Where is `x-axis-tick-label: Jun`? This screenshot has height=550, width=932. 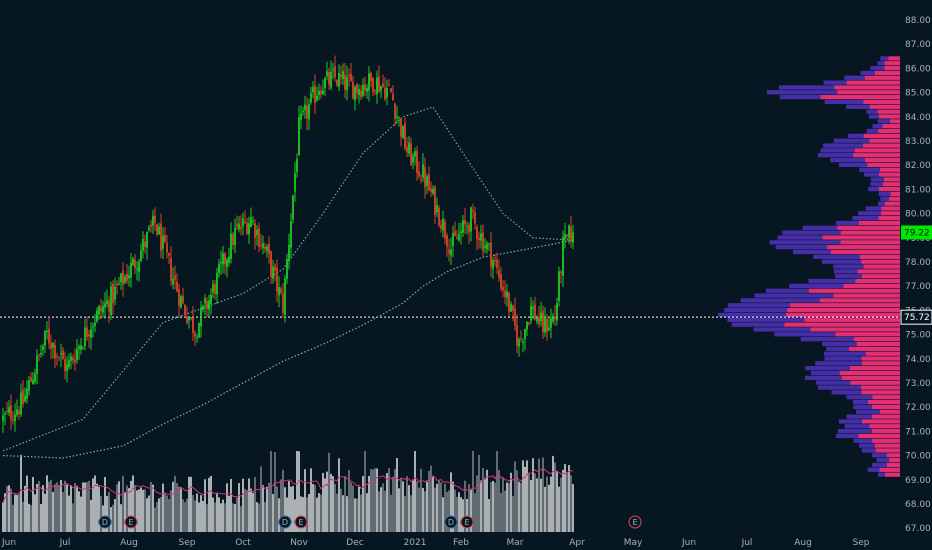 x-axis-tick-label: Jun is located at coordinates (8, 543).